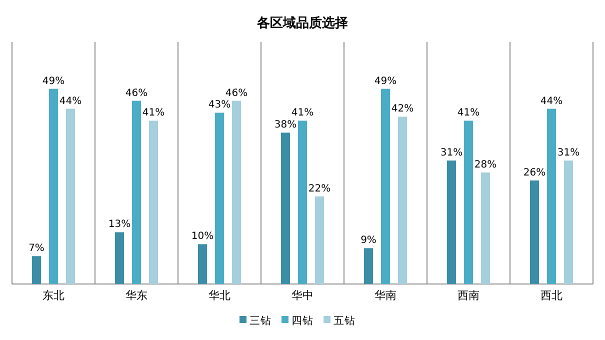  Describe the element at coordinates (319, 188) in the screenshot. I see `data-label: 22%` at that location.